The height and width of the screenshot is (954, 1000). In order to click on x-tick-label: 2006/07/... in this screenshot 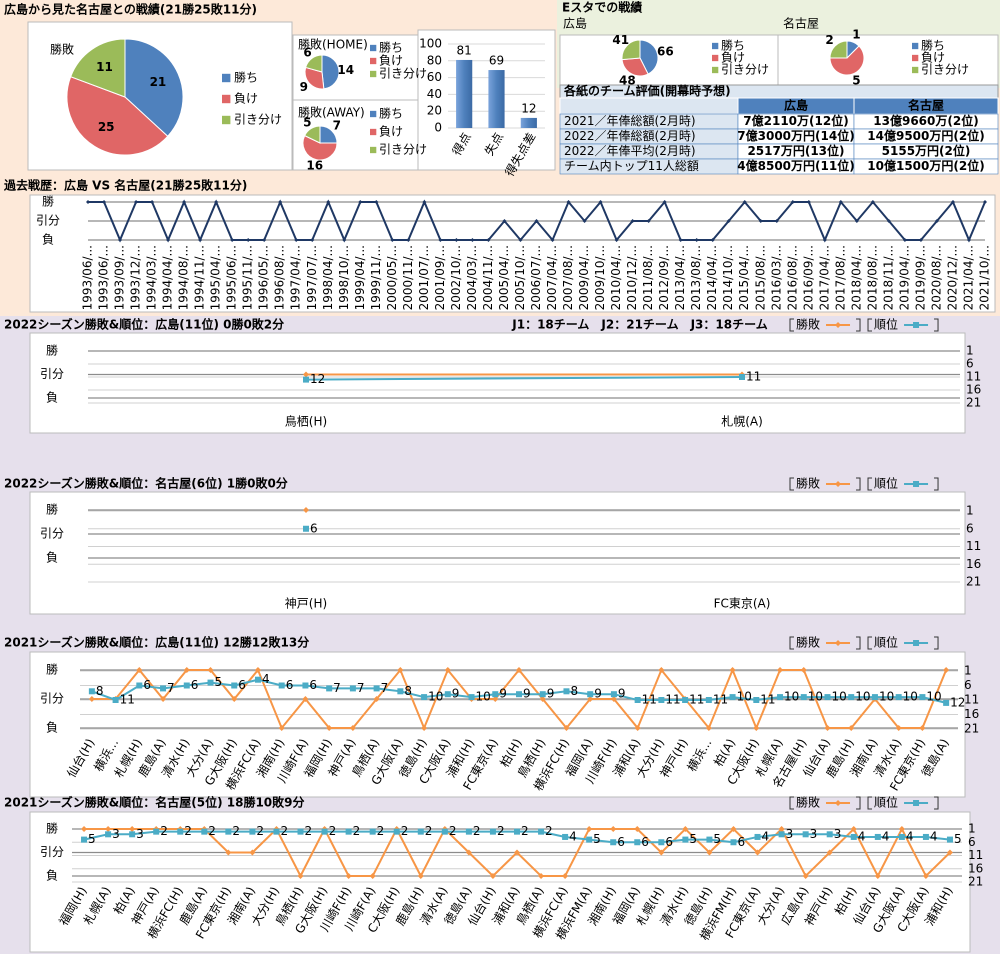, I will do `click(536, 277)`.